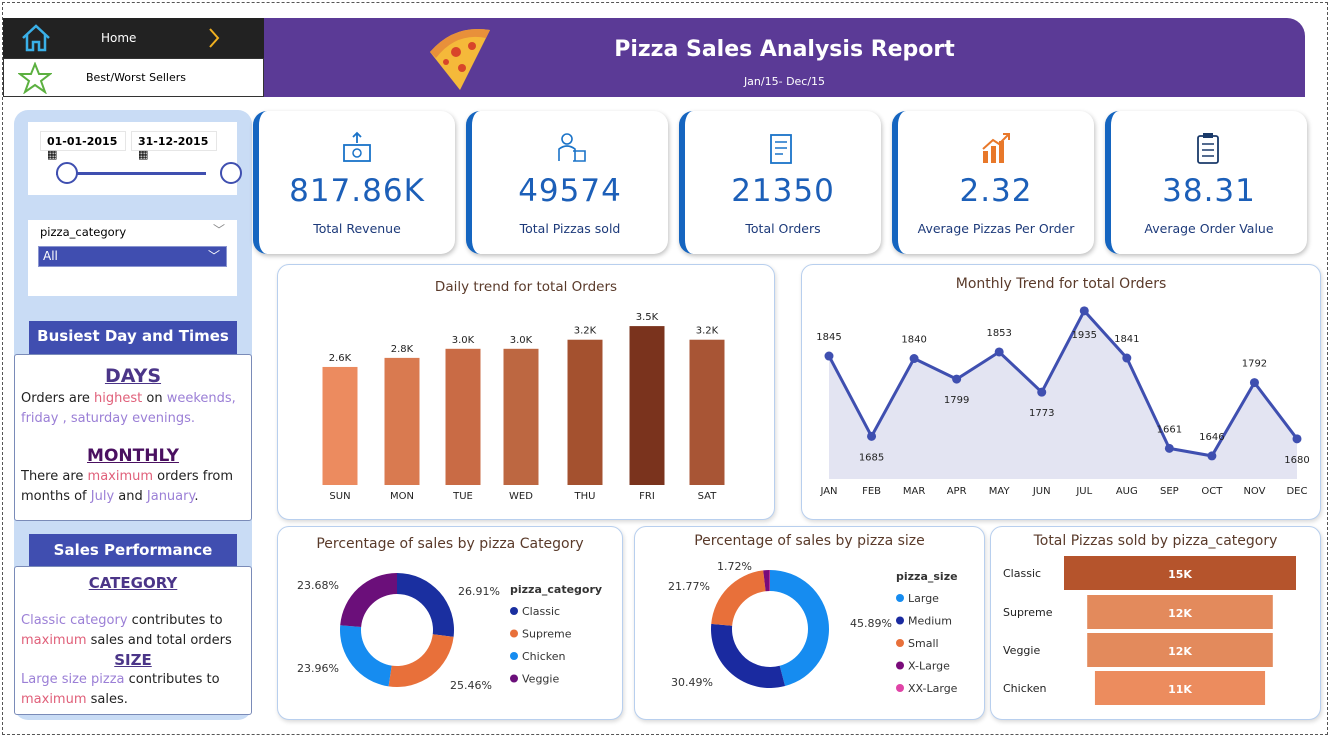  Describe the element at coordinates (1061, 284) in the screenshot. I see `chart-title: Monthly Trend for total Orders` at that location.